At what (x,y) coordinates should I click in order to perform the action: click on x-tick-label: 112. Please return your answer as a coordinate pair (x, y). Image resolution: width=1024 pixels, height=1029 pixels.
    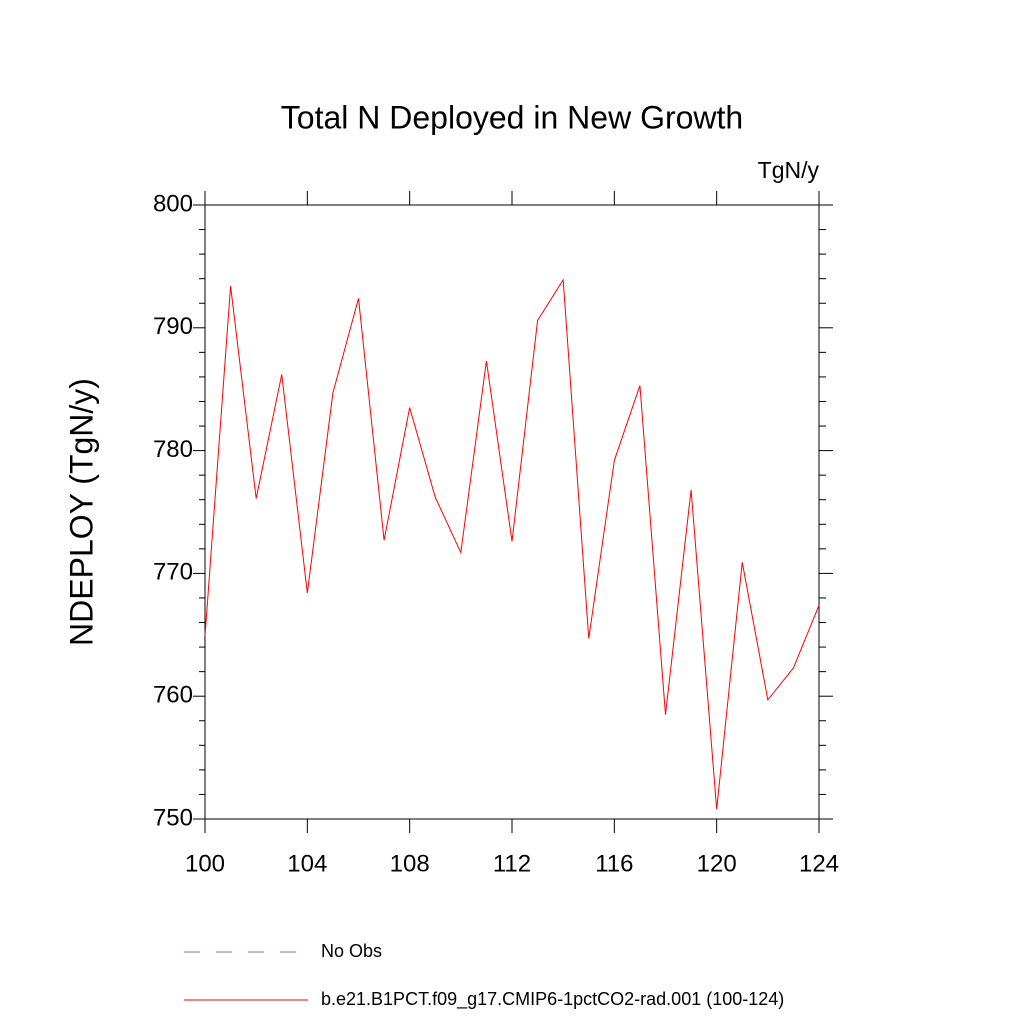
    Looking at the image, I should click on (512, 863).